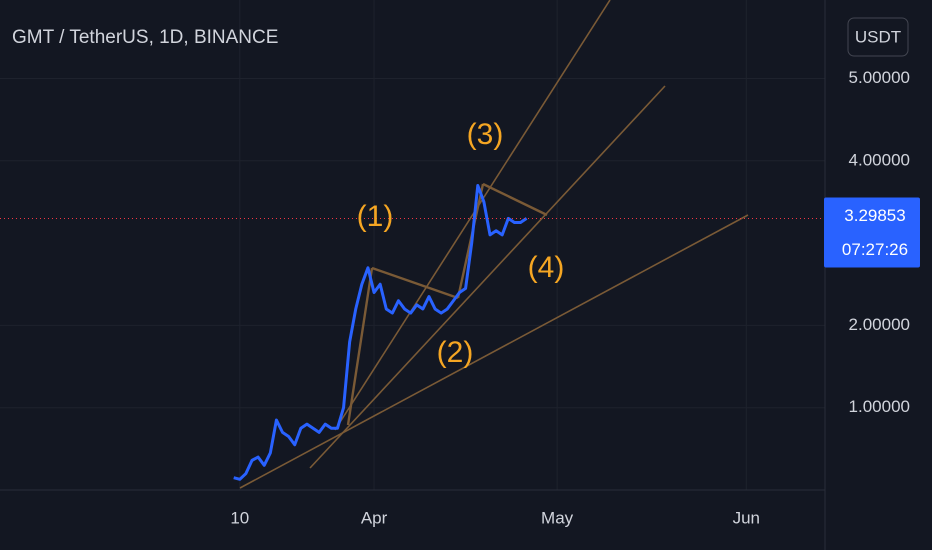 The image size is (932, 550). What do you see at coordinates (546, 267) in the screenshot?
I see `annotation: (4)` at bounding box center [546, 267].